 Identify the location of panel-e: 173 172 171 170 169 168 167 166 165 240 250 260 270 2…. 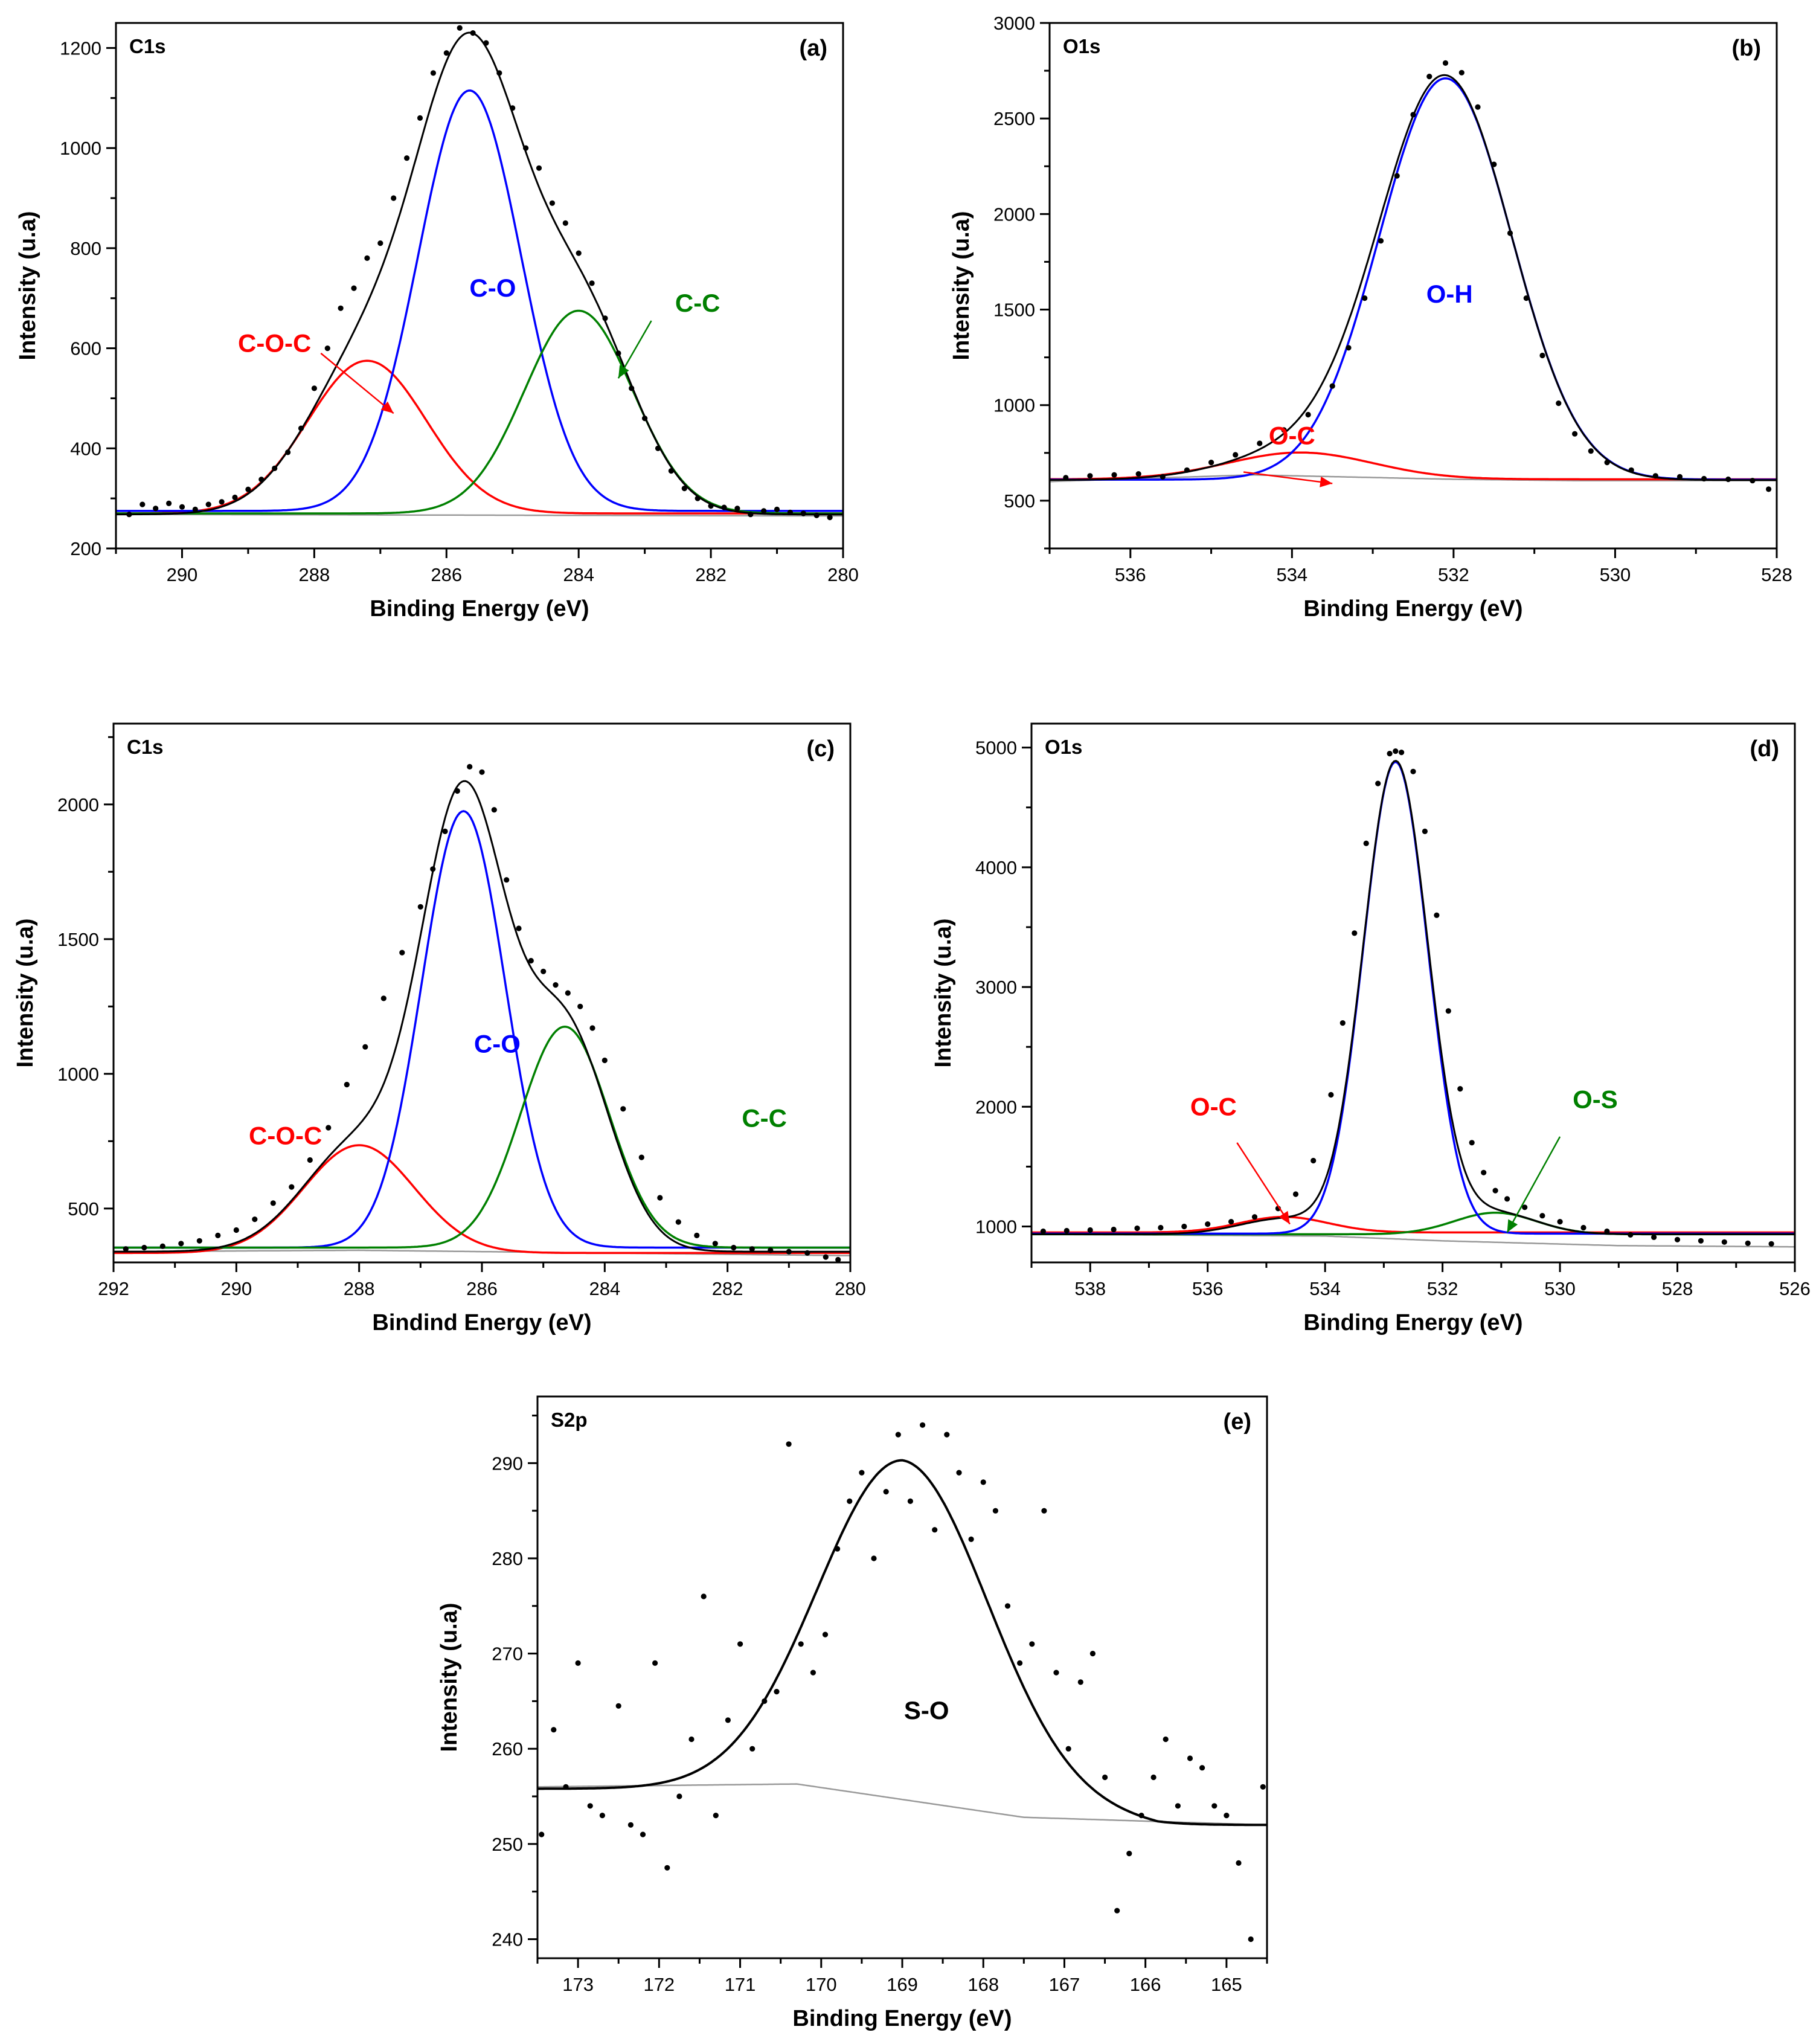
(852, 1713).